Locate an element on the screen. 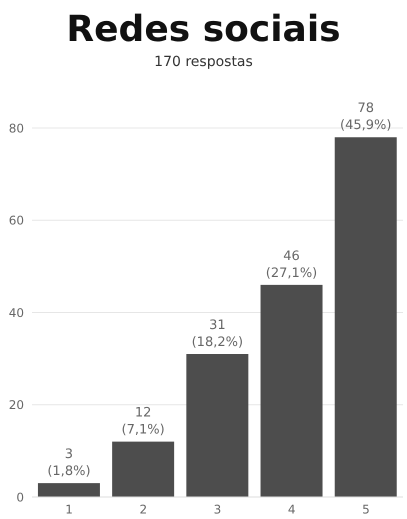  x-tick-label: 5 is located at coordinates (366, 509).